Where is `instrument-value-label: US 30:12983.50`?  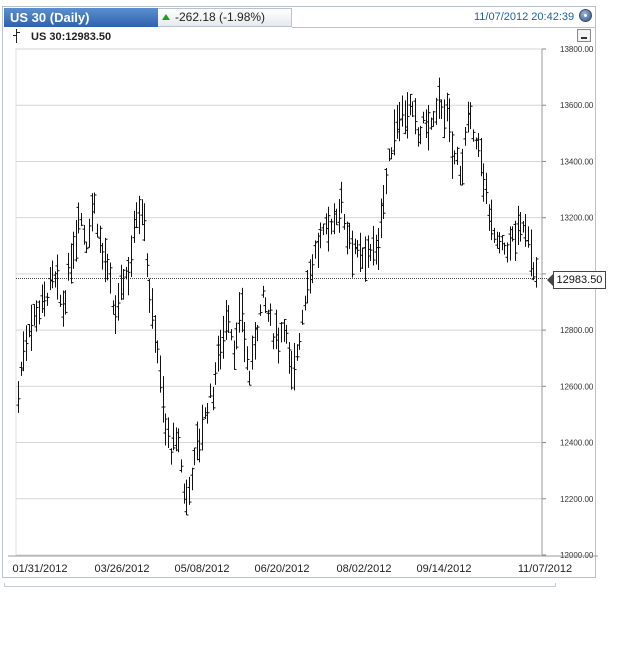 instrument-value-label: US 30:12983.50 is located at coordinates (71, 37).